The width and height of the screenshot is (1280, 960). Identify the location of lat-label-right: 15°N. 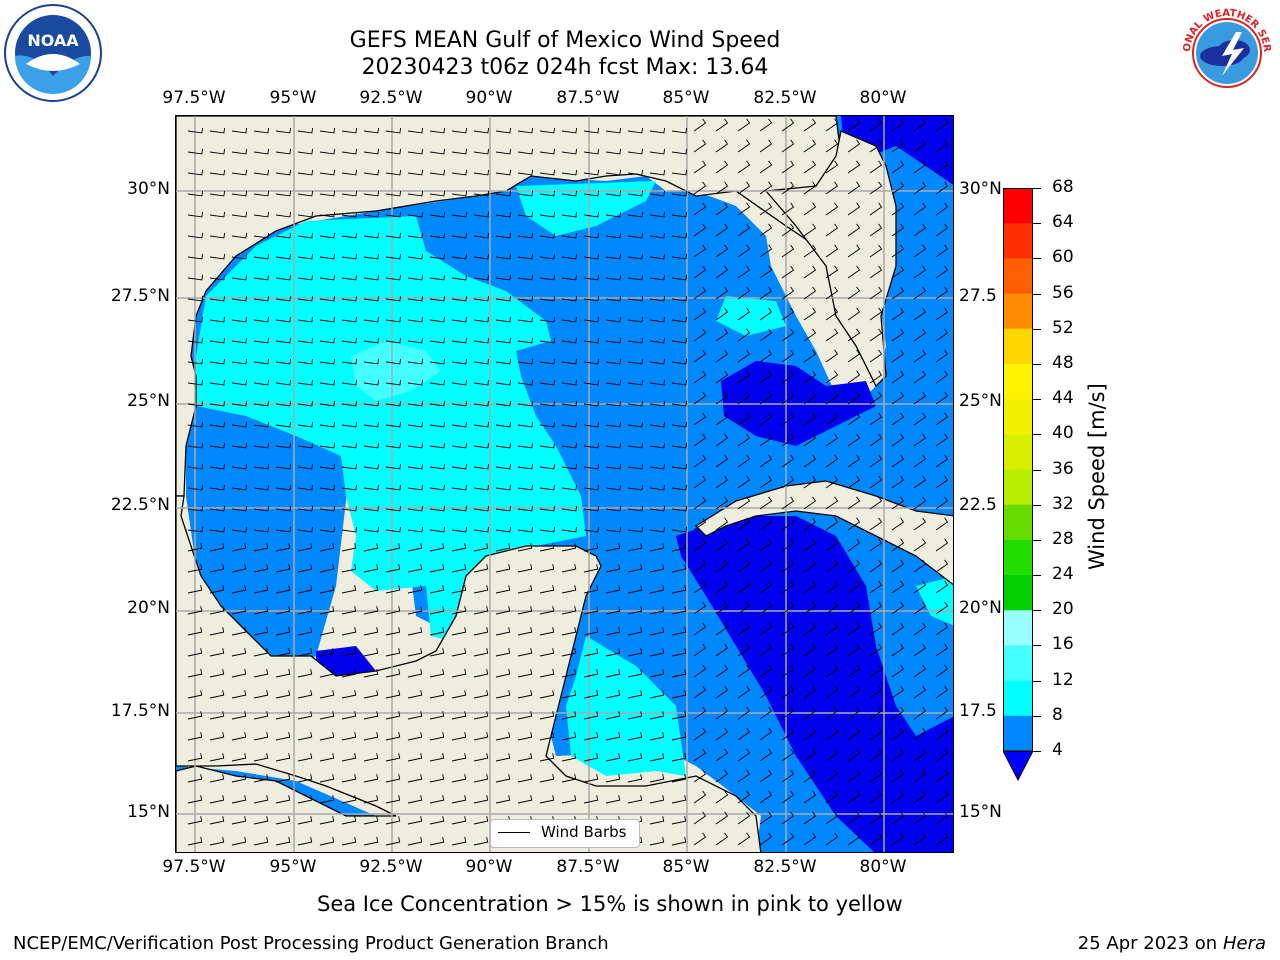
(980, 812).